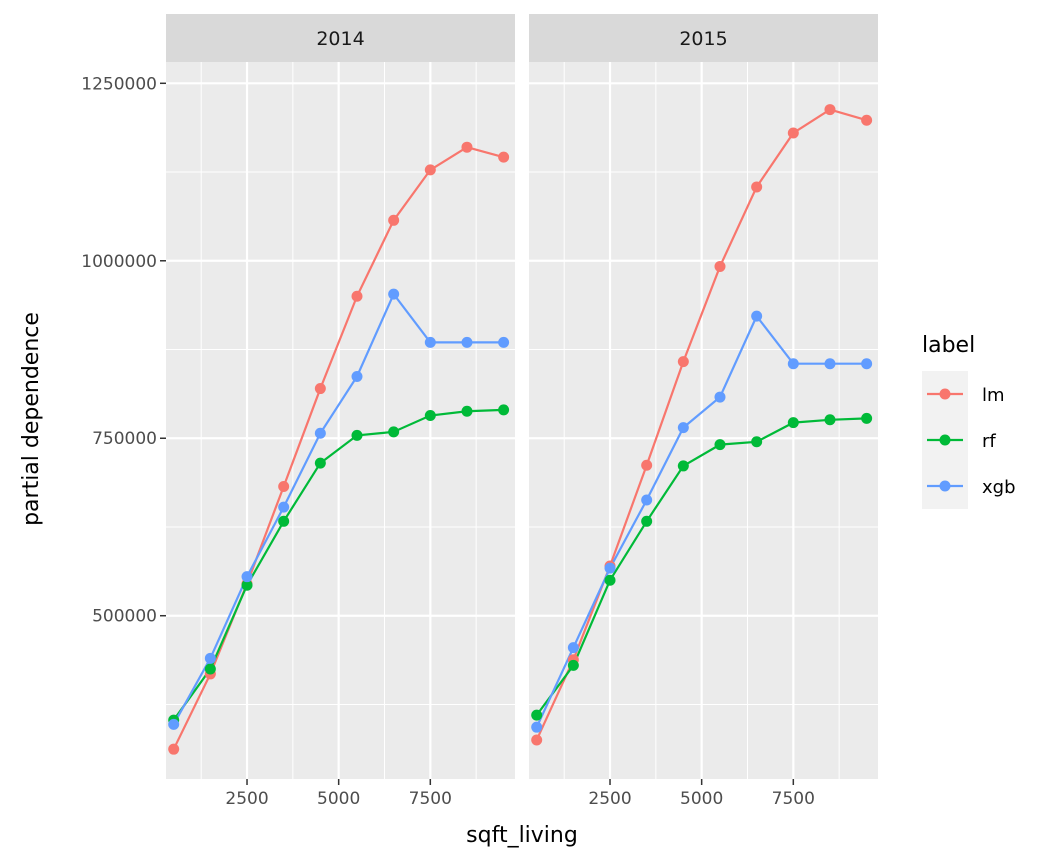 The width and height of the screenshot is (1056, 864). I want to click on y-tick-label: 500000, so click(124, 617).